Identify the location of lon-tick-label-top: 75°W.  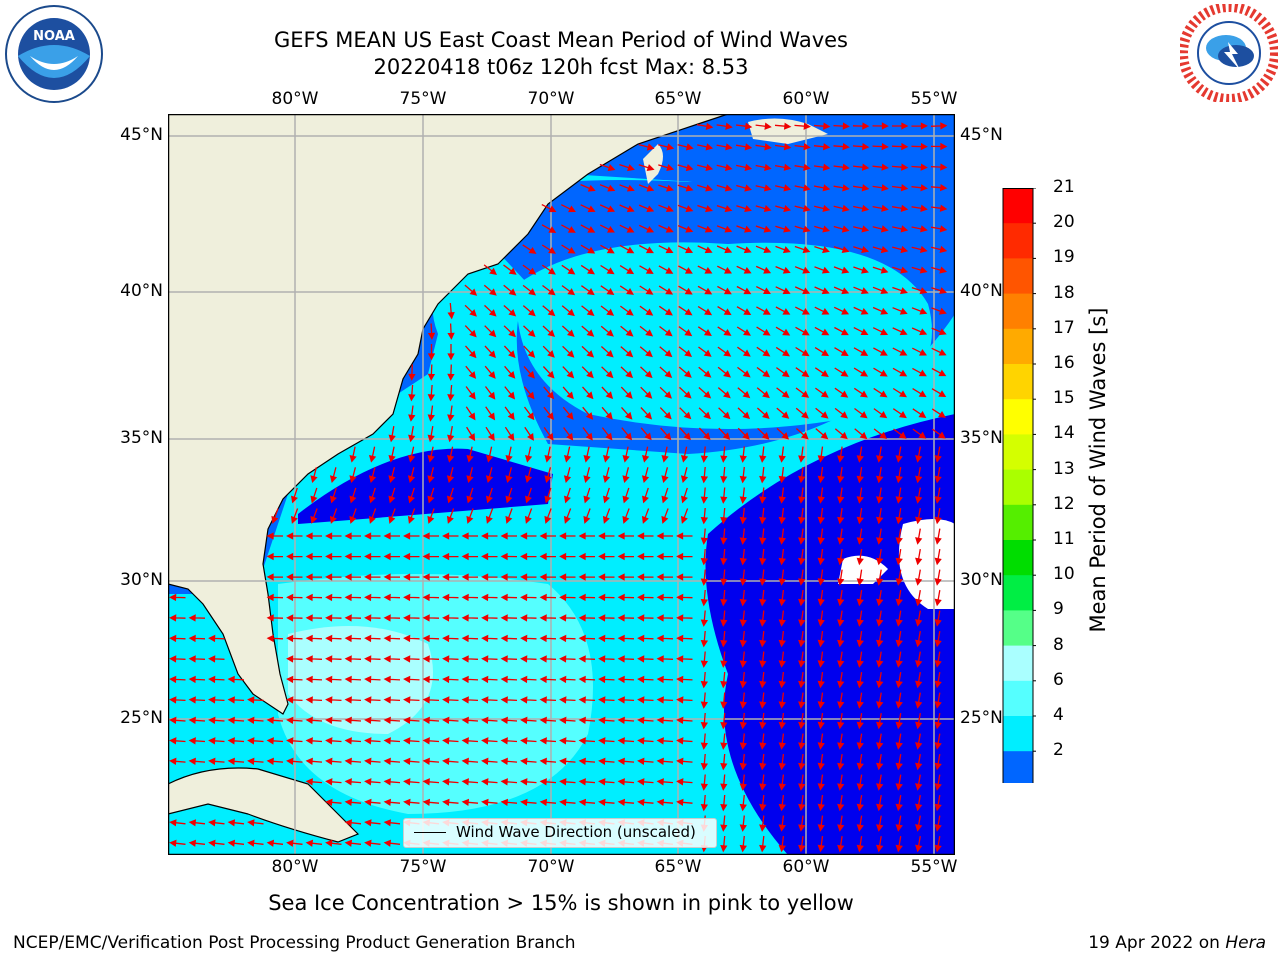
(423, 99).